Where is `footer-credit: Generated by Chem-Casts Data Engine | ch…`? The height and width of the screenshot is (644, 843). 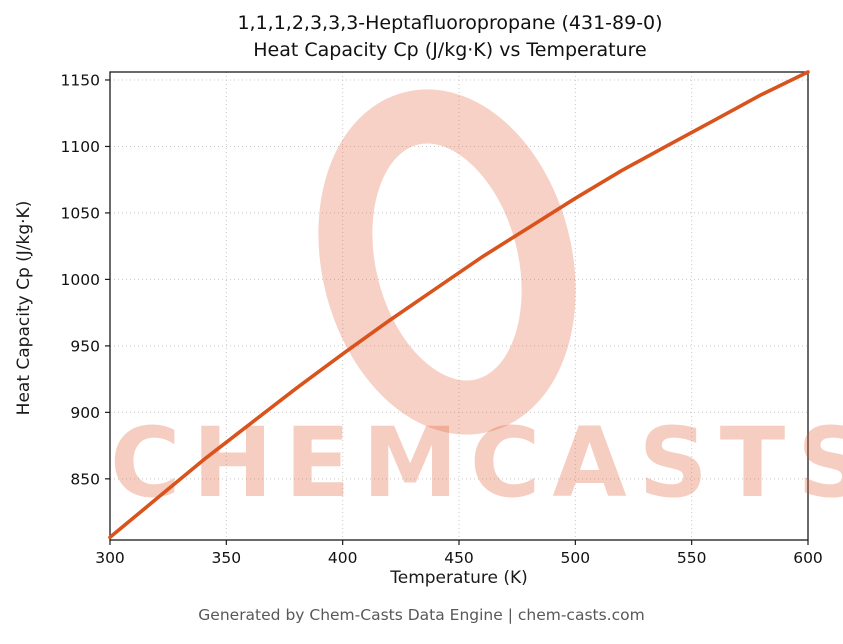
footer-credit: Generated by Chem-Casts Data Engine | ch… is located at coordinates (421, 615).